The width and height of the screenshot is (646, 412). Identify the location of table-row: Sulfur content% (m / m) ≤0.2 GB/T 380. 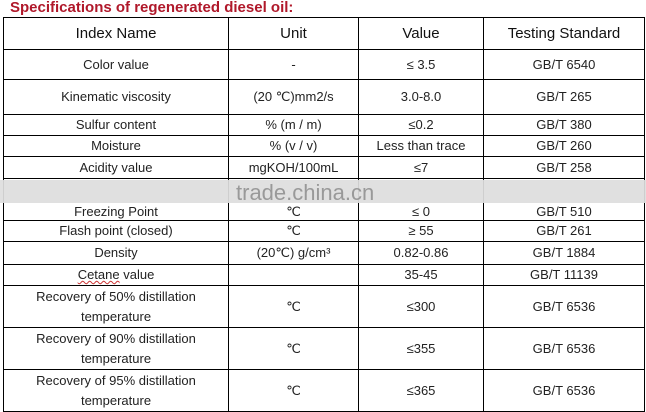
(324, 125).